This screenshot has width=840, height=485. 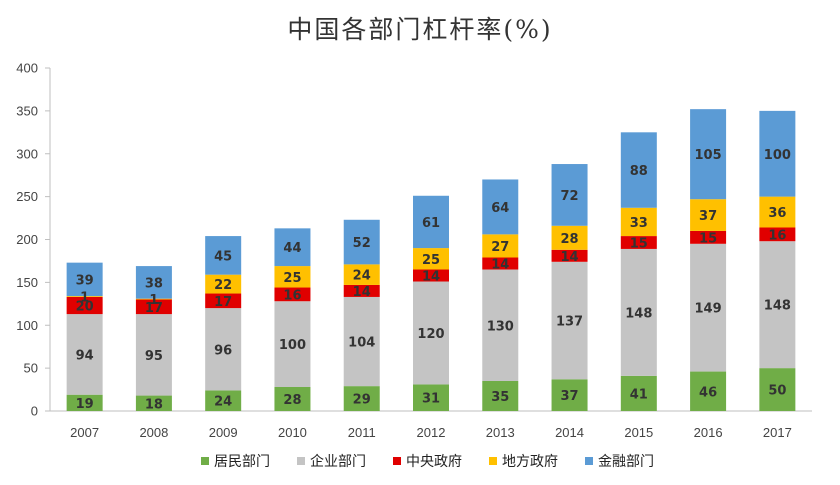 What do you see at coordinates (154, 283) in the screenshot?
I see `data-label: 38` at bounding box center [154, 283].